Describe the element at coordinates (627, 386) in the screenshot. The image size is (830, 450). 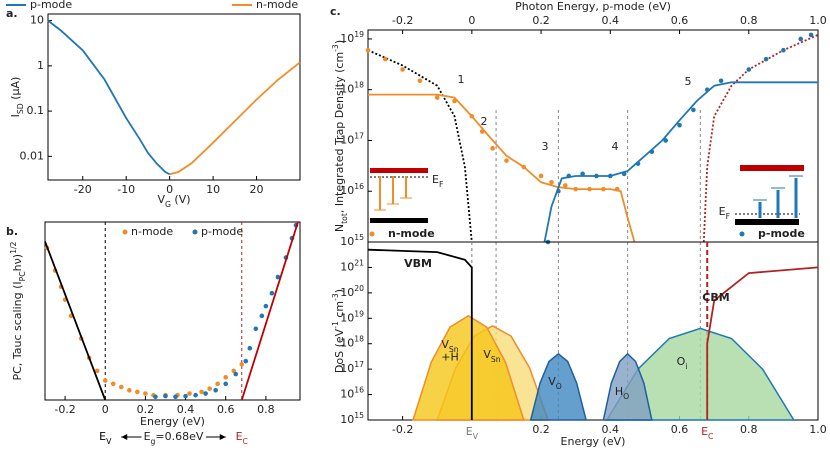
I see `area` at that location.